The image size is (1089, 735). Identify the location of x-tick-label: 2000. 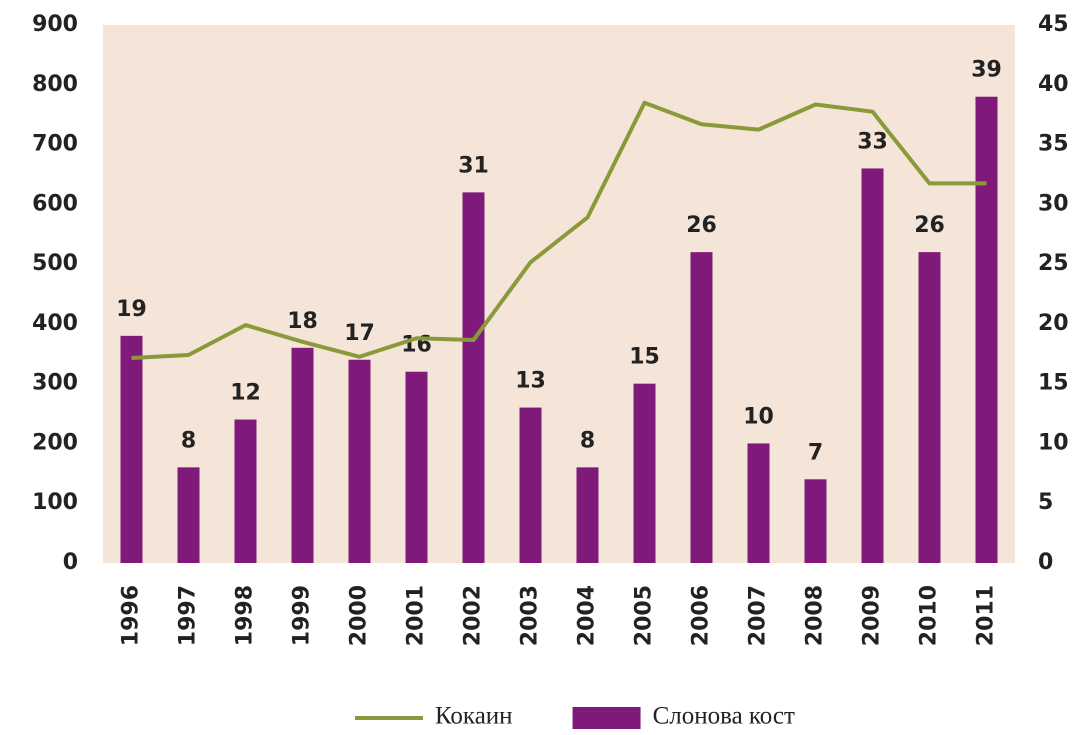
(359, 615).